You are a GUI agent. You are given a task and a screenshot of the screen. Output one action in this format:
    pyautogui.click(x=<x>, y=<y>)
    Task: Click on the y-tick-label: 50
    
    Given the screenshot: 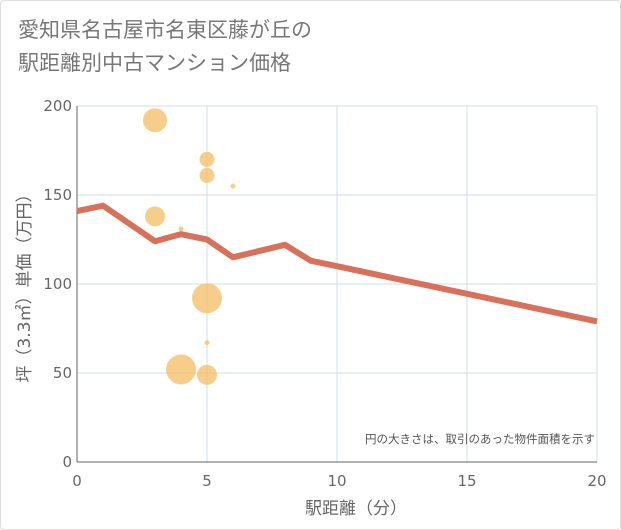 What is the action you would take?
    pyautogui.click(x=62, y=373)
    